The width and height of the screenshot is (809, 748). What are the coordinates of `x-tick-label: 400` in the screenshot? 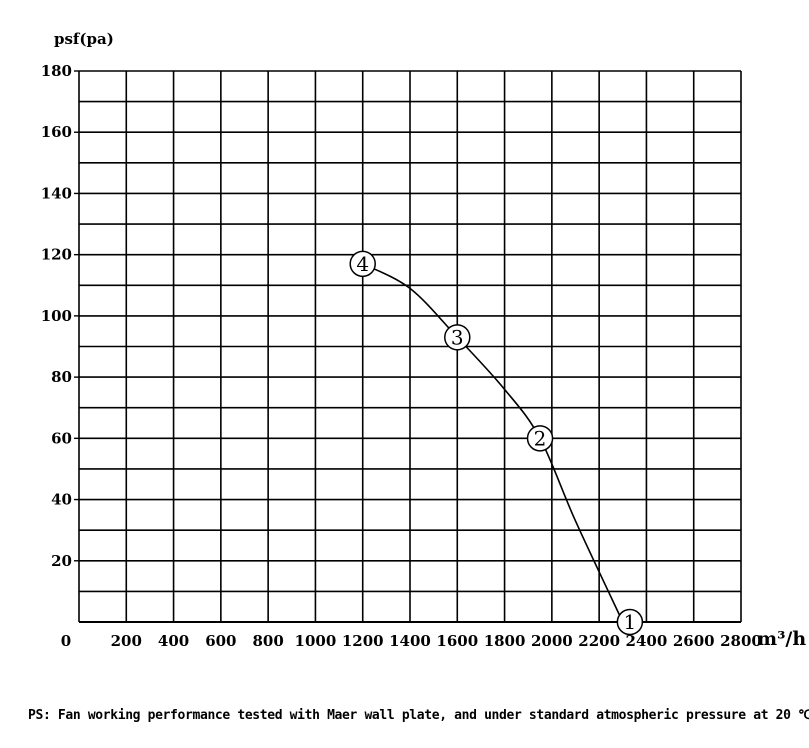 It's located at (173, 641).